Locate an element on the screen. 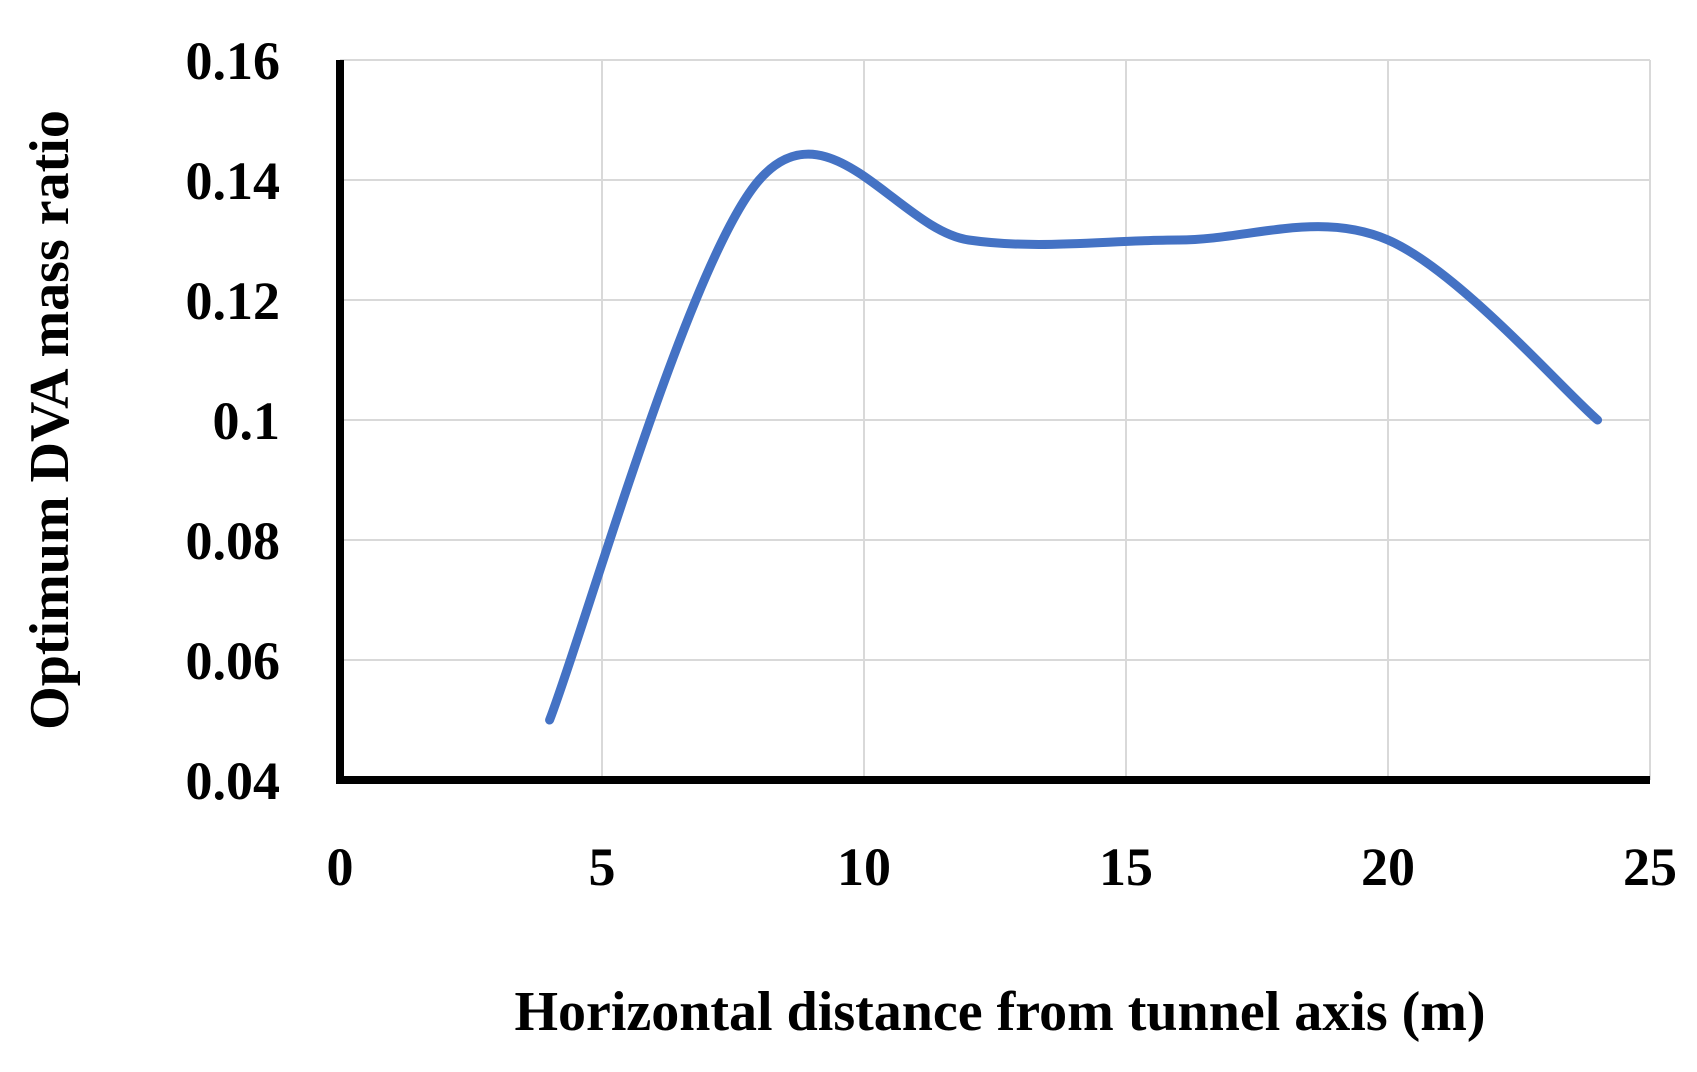  x-tick-label: 5 is located at coordinates (602, 867).